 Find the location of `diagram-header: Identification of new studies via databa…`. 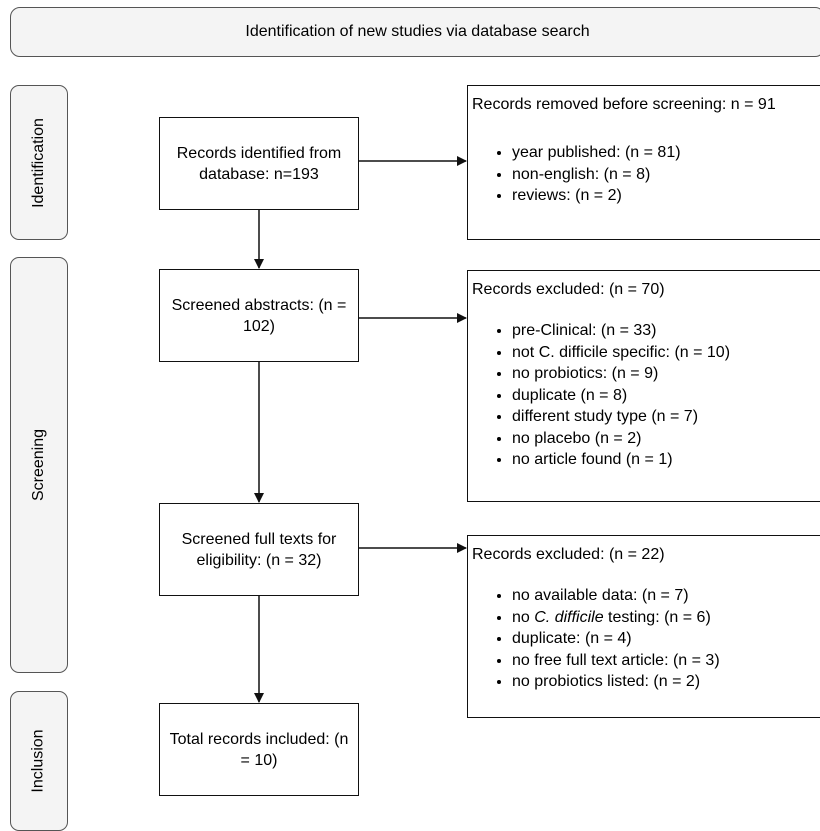

diagram-header: Identification of new studies via databa… is located at coordinates (415, 32).